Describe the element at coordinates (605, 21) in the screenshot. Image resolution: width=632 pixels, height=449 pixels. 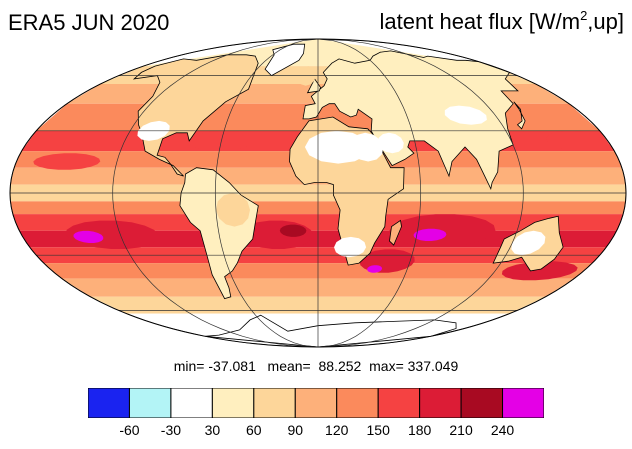
I see `variable-title-suffix: ,up]` at that location.